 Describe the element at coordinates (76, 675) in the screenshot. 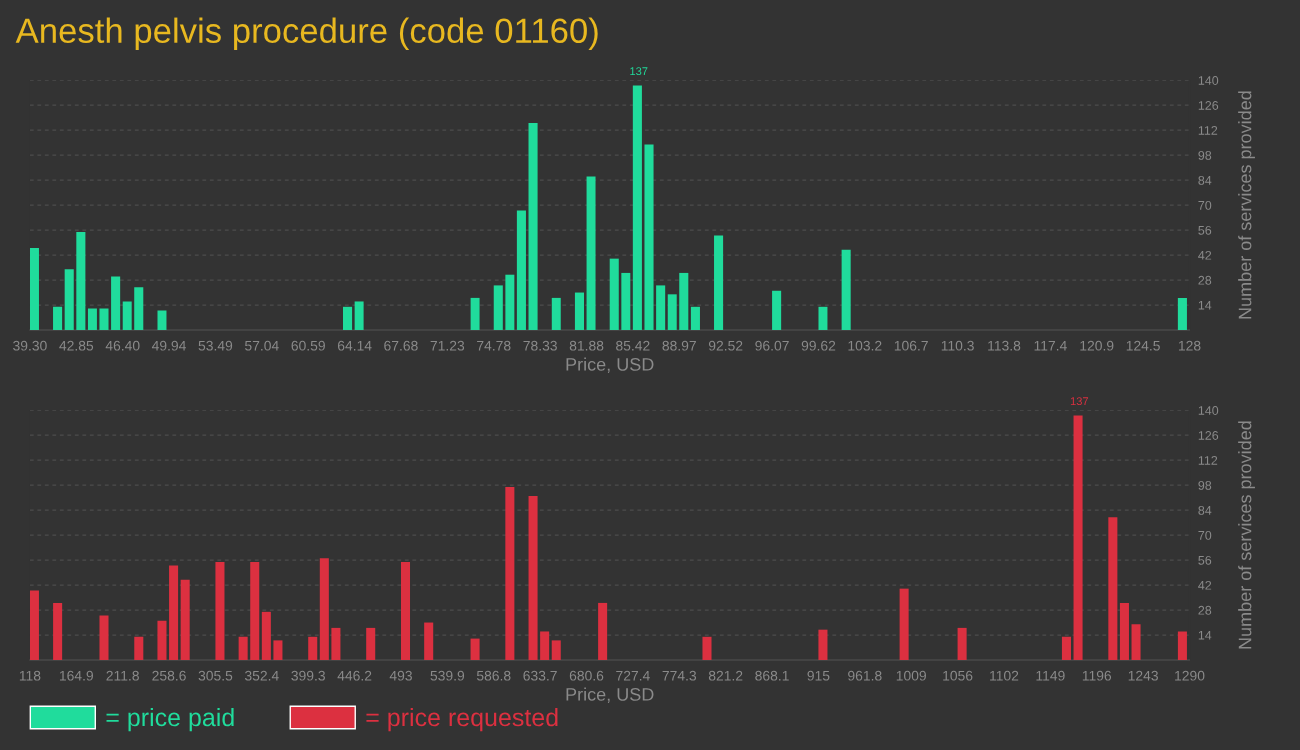

I see `x-tick-label: 164.9` at that location.